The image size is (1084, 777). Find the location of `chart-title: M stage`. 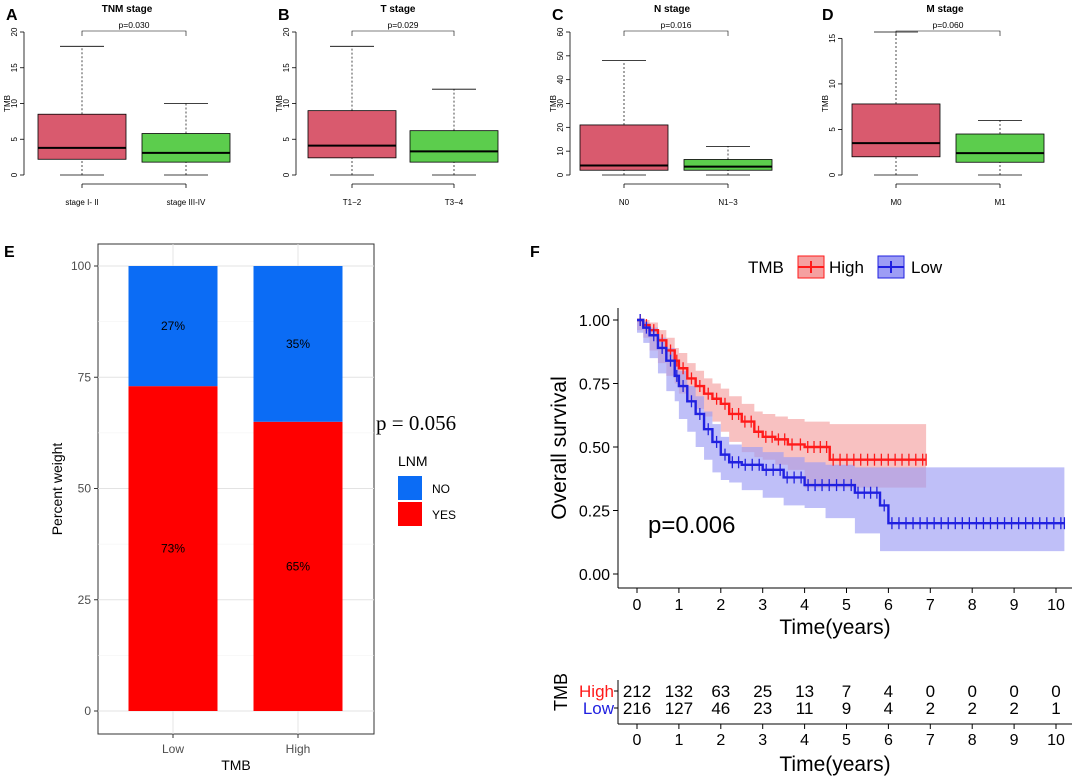

chart-title: M stage is located at coordinates (945, 9).